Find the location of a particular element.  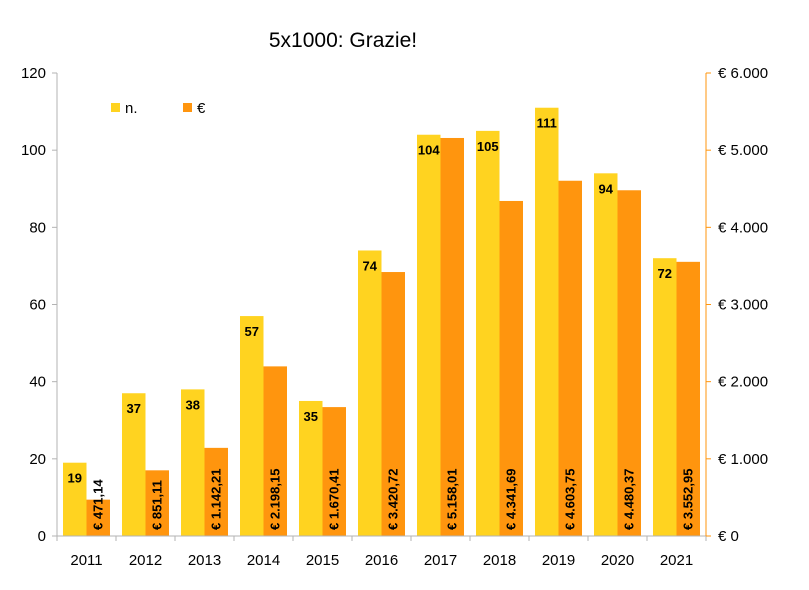

bar-count-2019 is located at coordinates (547, 321).